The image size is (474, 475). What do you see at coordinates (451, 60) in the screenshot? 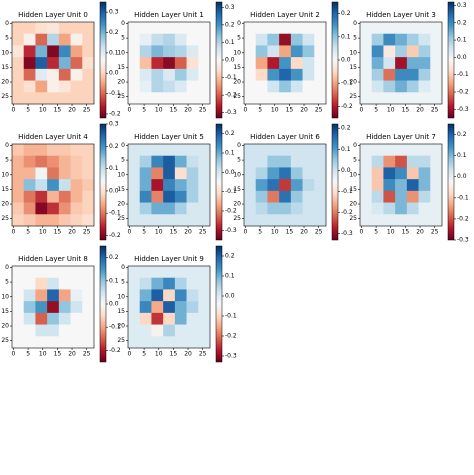
I see `colorbar` at bounding box center [451, 60].